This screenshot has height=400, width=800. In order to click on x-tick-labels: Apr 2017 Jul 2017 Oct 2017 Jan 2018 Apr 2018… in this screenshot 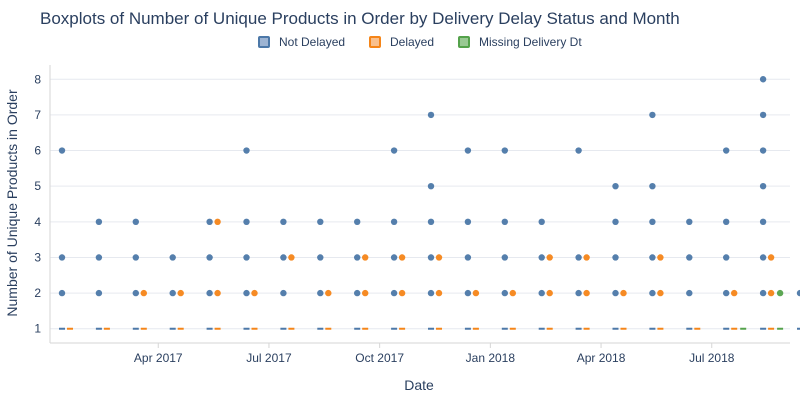, I will do `click(434, 354)`.